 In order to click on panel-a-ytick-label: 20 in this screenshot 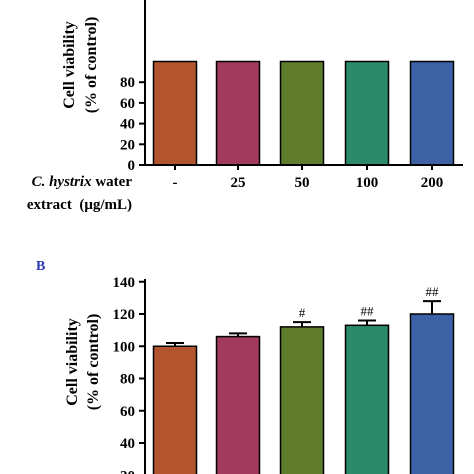, I will do `click(127, 145)`.